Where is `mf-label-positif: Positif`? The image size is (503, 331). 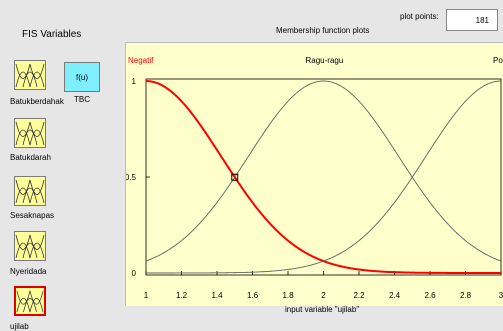
mf-label-positif: Positif is located at coordinates (498, 60).